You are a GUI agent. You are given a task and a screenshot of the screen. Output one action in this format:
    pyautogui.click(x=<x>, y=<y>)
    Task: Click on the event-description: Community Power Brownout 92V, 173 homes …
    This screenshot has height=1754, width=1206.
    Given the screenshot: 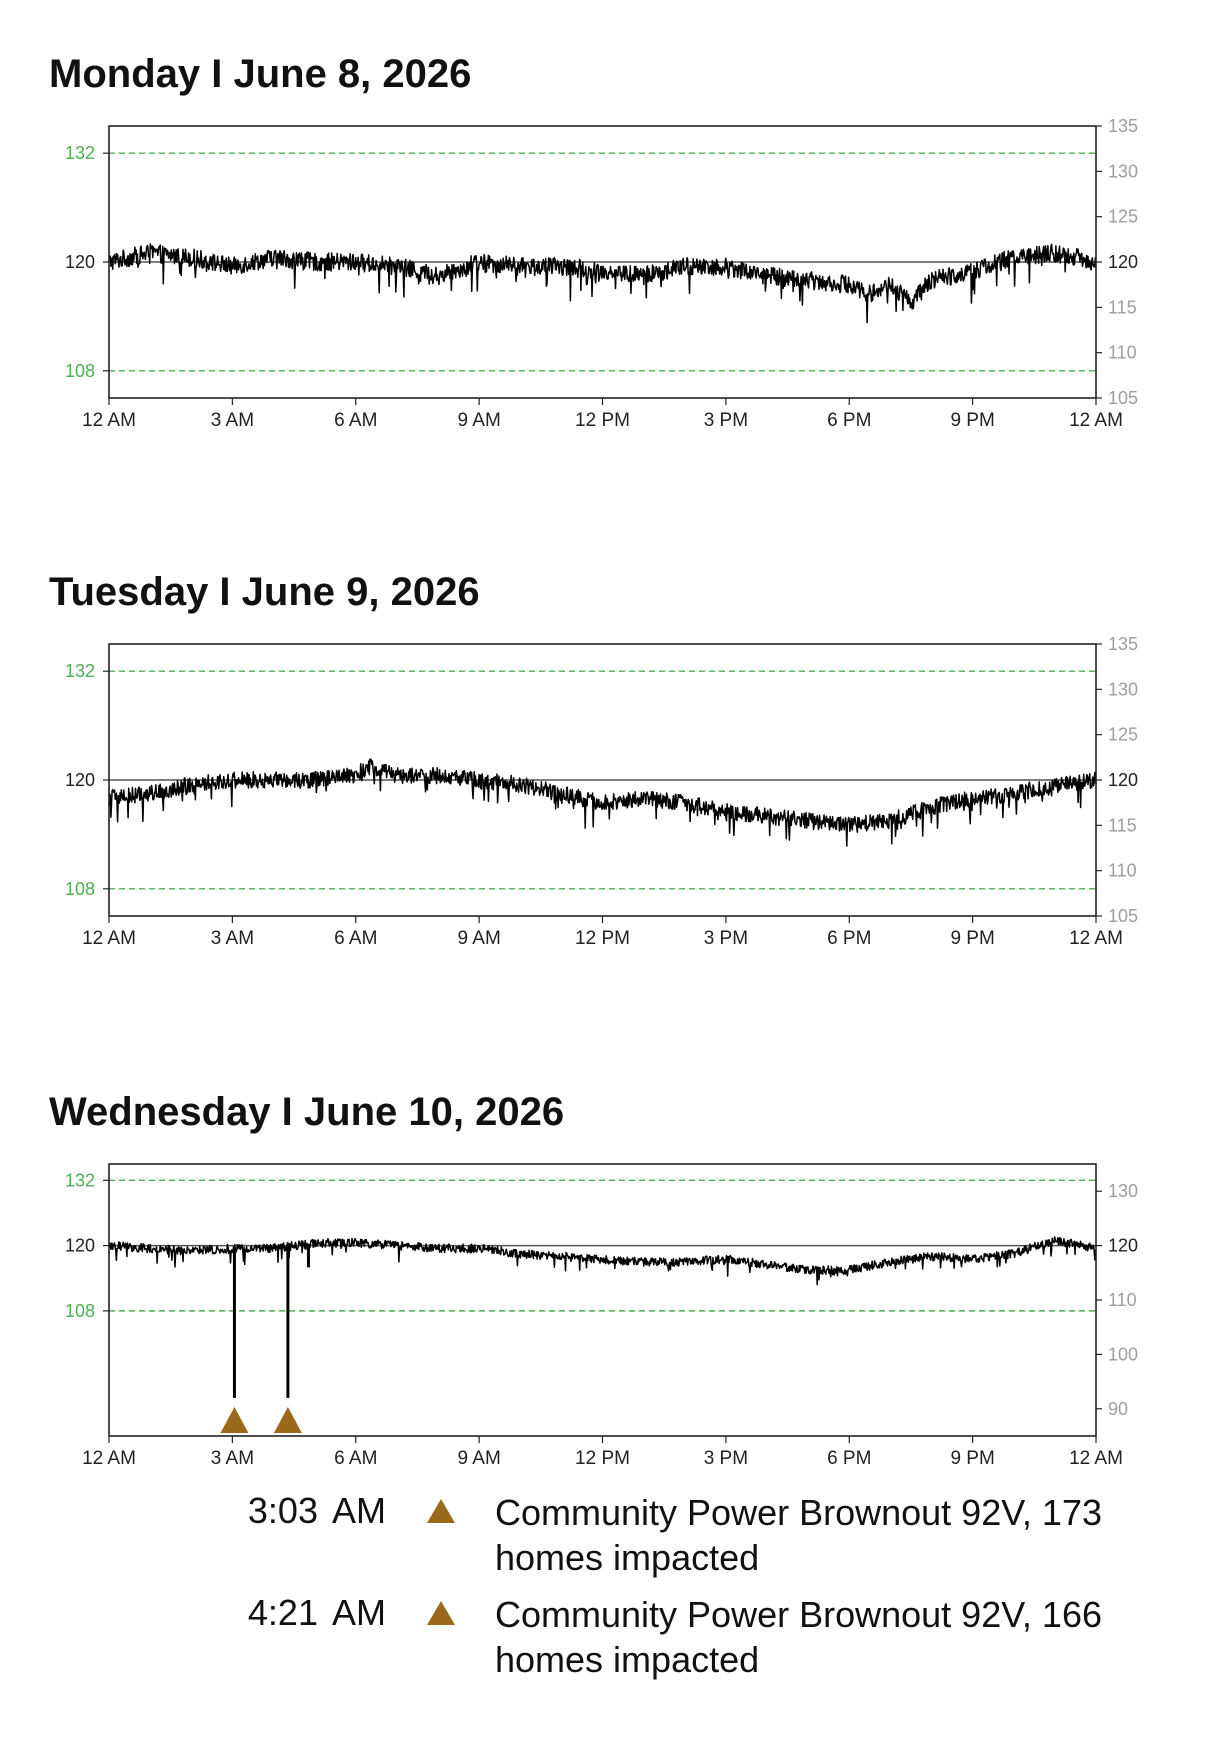 What is the action you would take?
    pyautogui.click(x=798, y=1535)
    